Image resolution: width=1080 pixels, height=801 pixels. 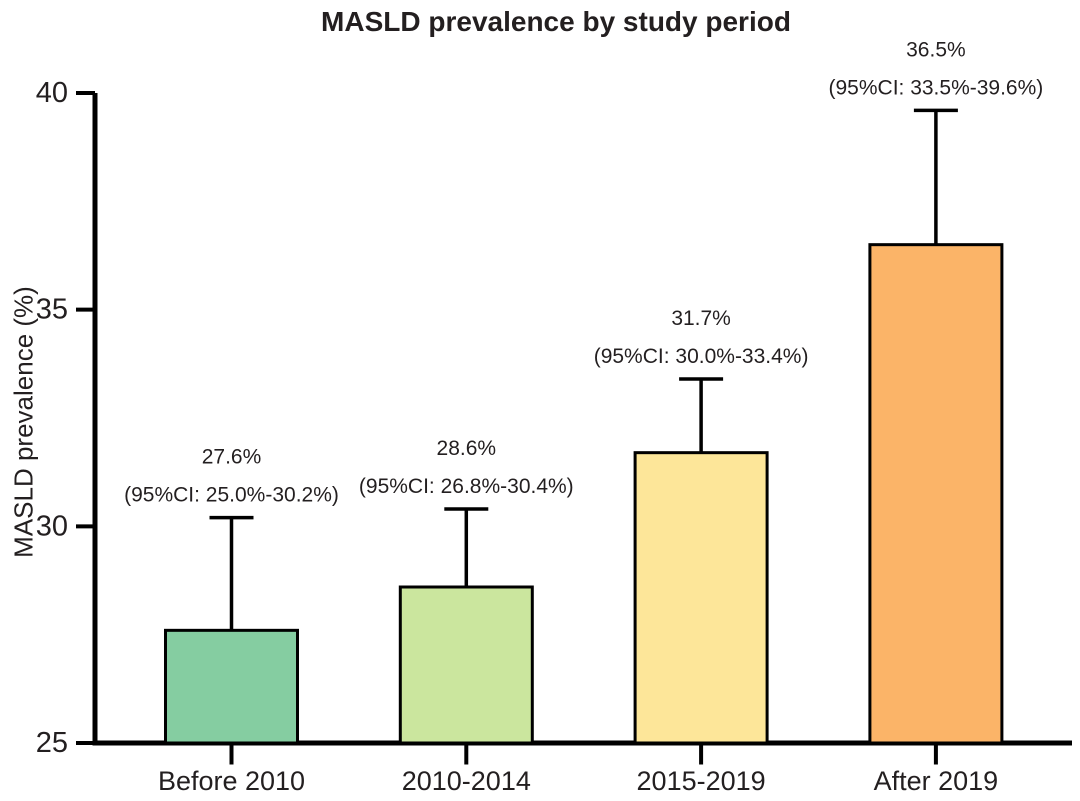 I want to click on x-tick-label: 2010-2014, so click(x=466, y=781).